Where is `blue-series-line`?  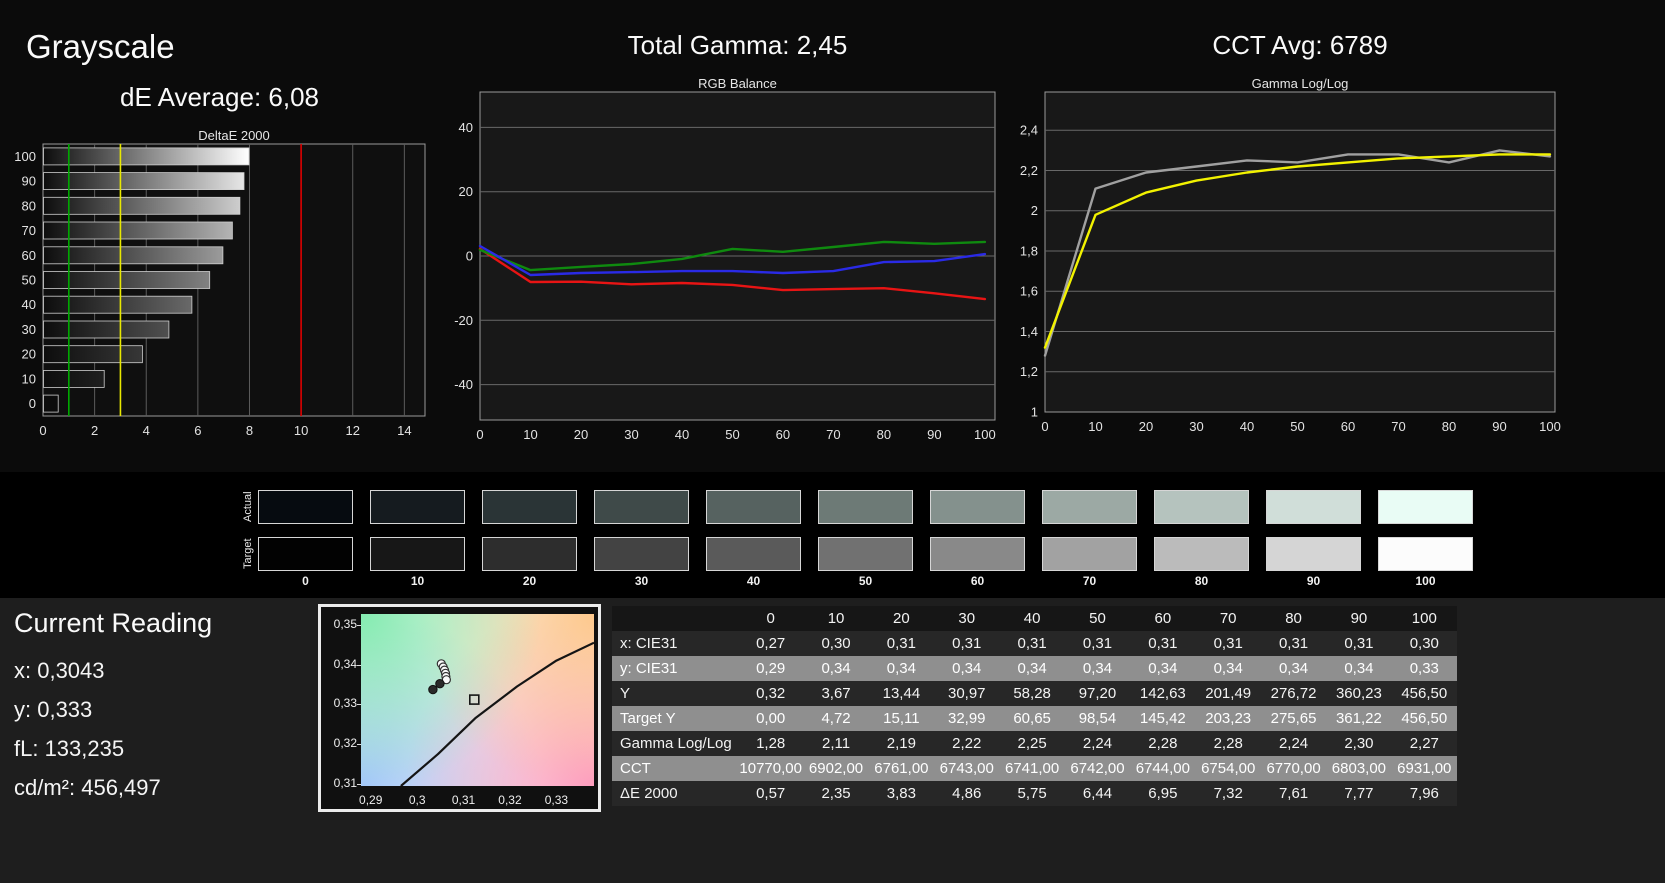
blue-series-line is located at coordinates (732, 260).